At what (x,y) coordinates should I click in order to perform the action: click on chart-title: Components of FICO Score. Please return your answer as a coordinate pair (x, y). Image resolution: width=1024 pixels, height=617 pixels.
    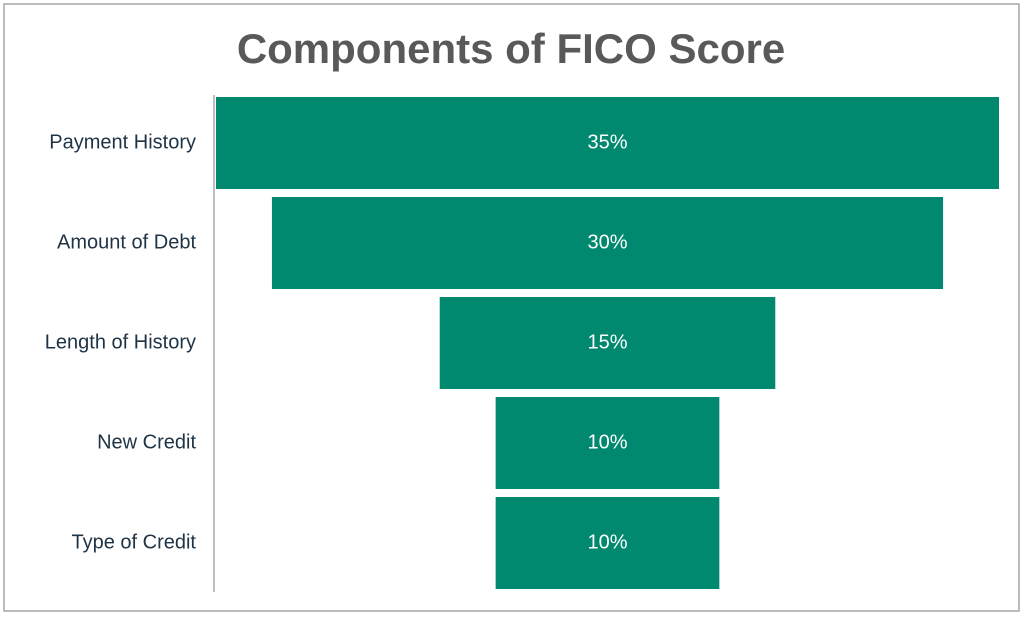
    Looking at the image, I should click on (511, 48).